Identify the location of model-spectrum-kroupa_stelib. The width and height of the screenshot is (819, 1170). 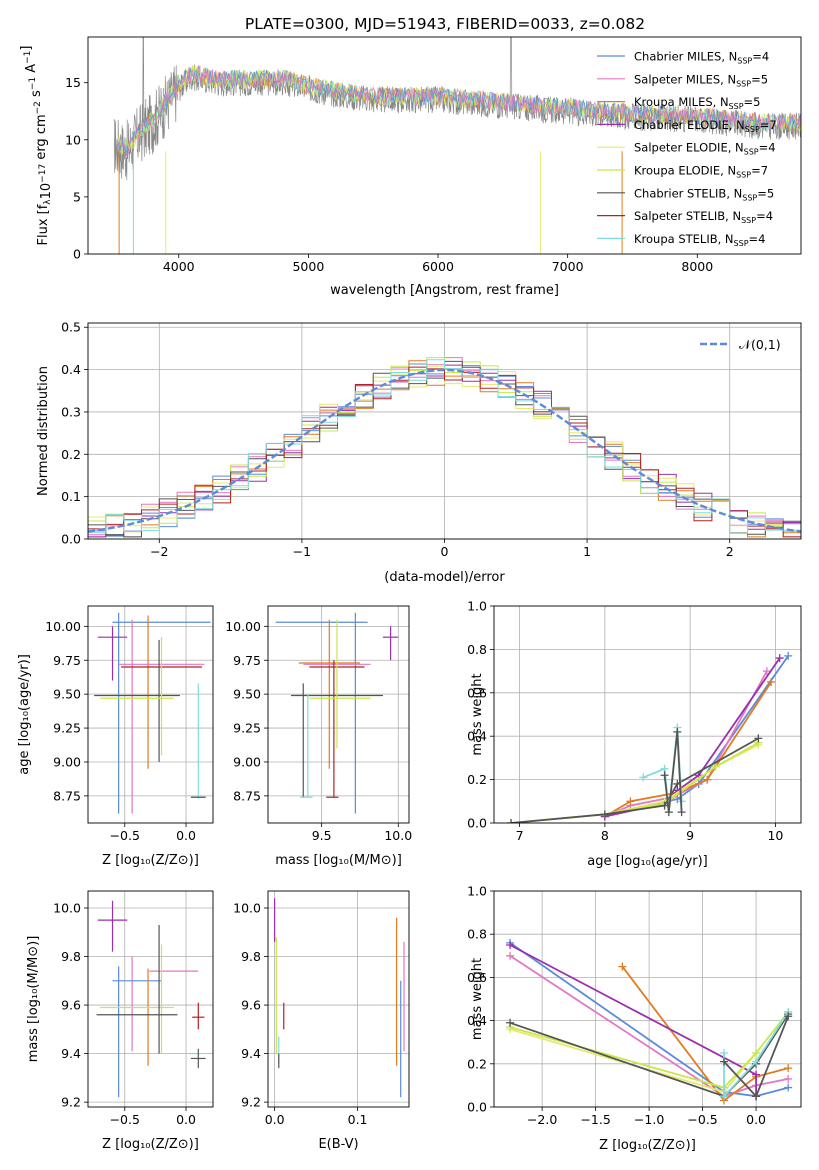
(459, 112).